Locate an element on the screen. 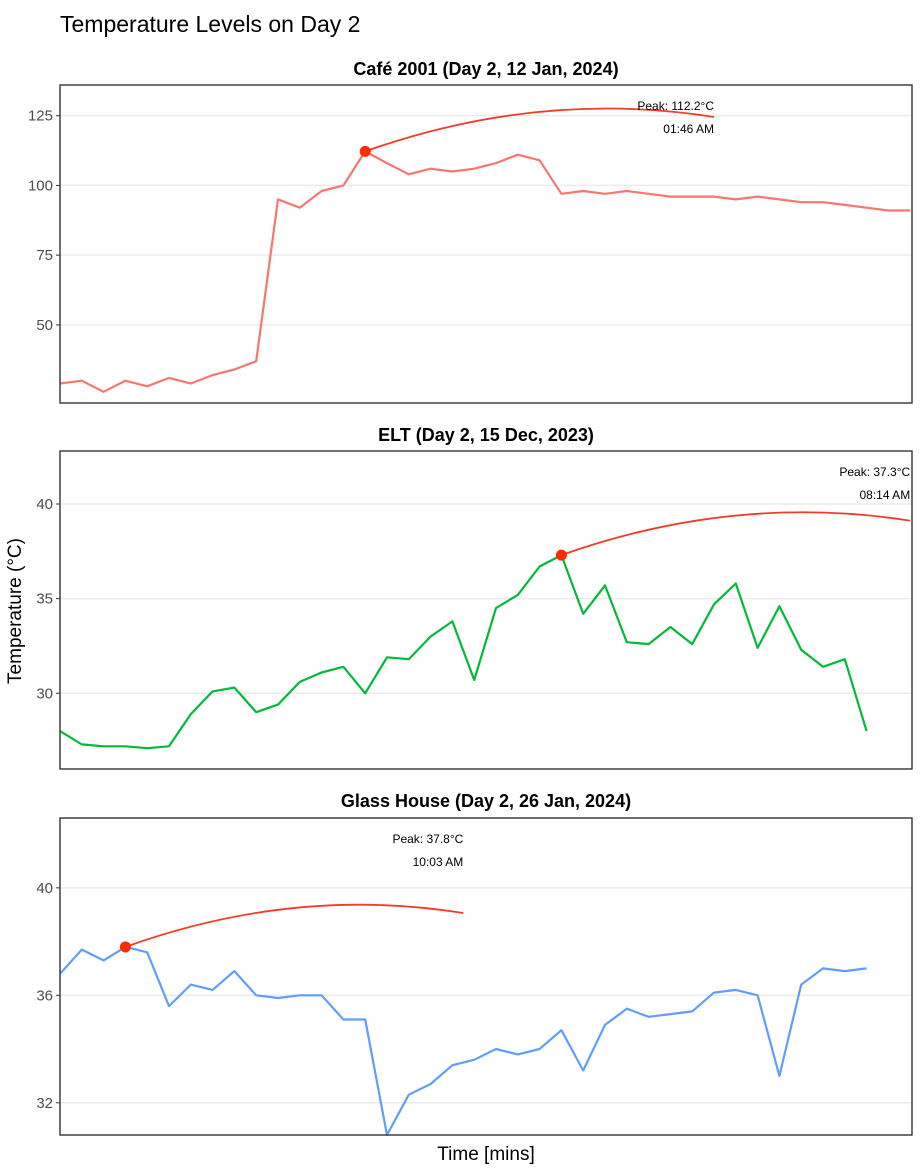 The height and width of the screenshot is (1174, 920). peak-label: Peak: 37.3°C is located at coordinates (874, 472).